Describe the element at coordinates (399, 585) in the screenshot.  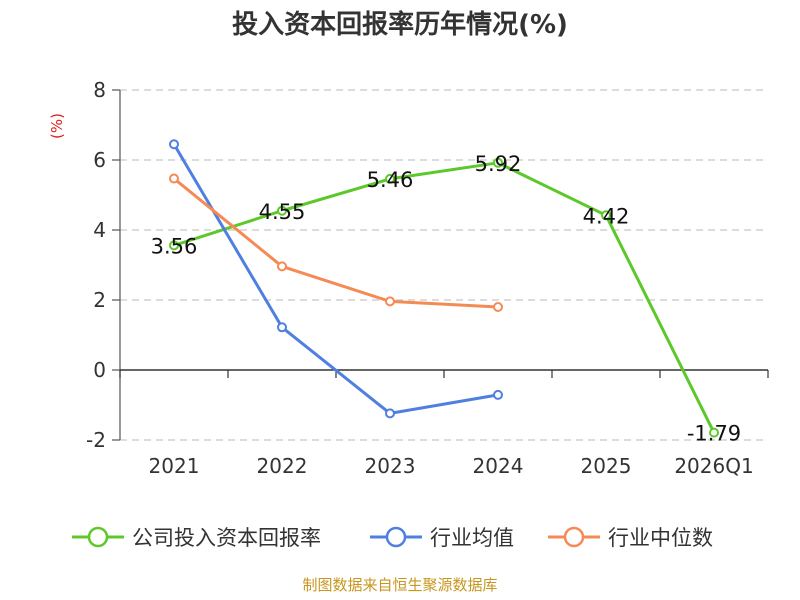
I see `source-note: 制图数据来自恒生聚源数据库` at that location.